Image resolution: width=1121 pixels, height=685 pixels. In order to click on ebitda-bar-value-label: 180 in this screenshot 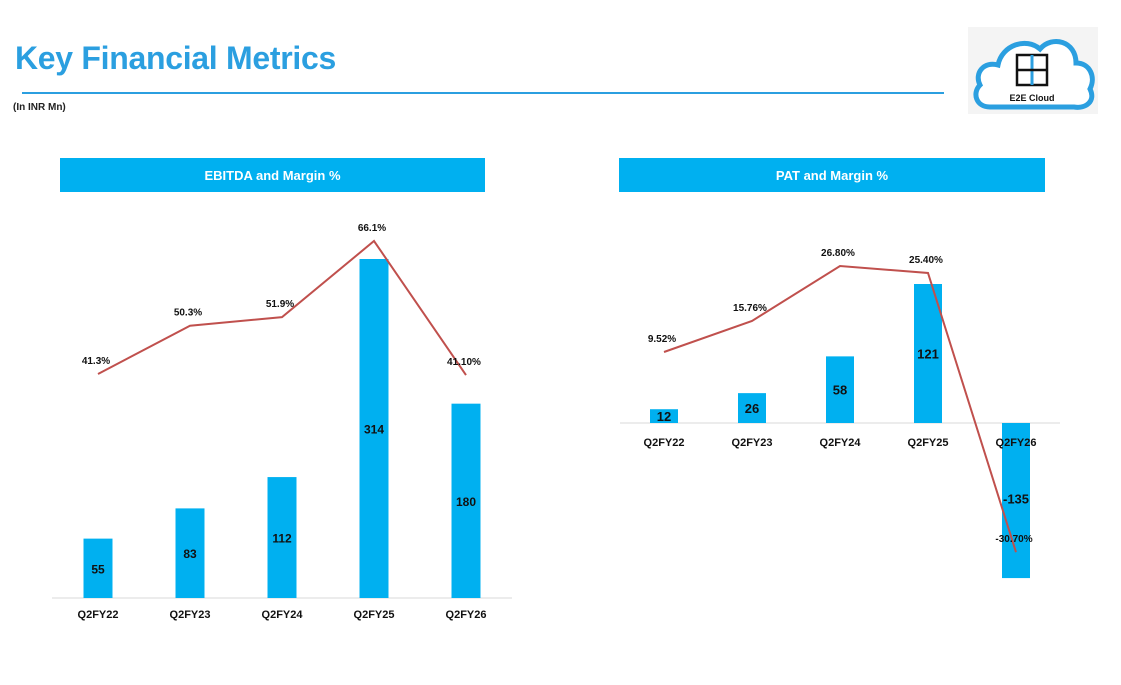, I will do `click(466, 502)`.